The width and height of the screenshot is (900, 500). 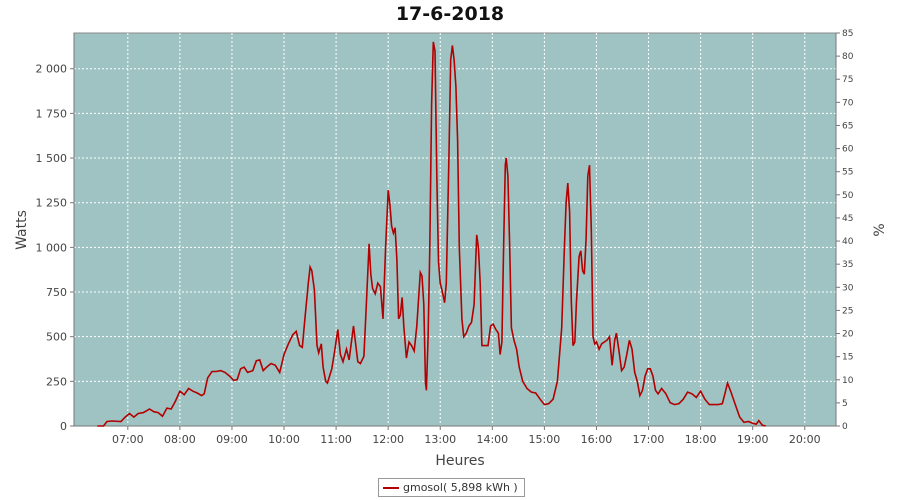 What do you see at coordinates (52, 113) in the screenshot?
I see `y-tick-label: 1 750` at bounding box center [52, 113].